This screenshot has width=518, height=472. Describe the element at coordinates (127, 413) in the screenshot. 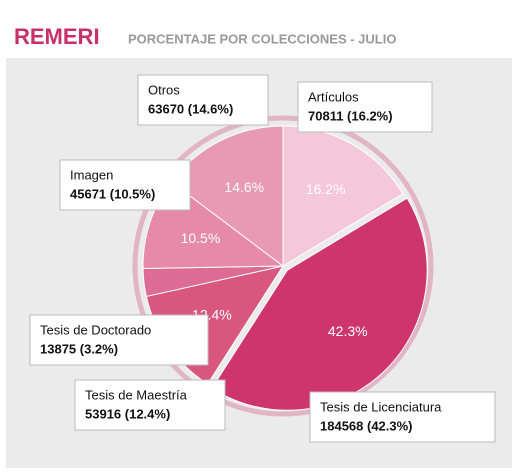

I see `callout-value: 53916 (12.4%)` at that location.